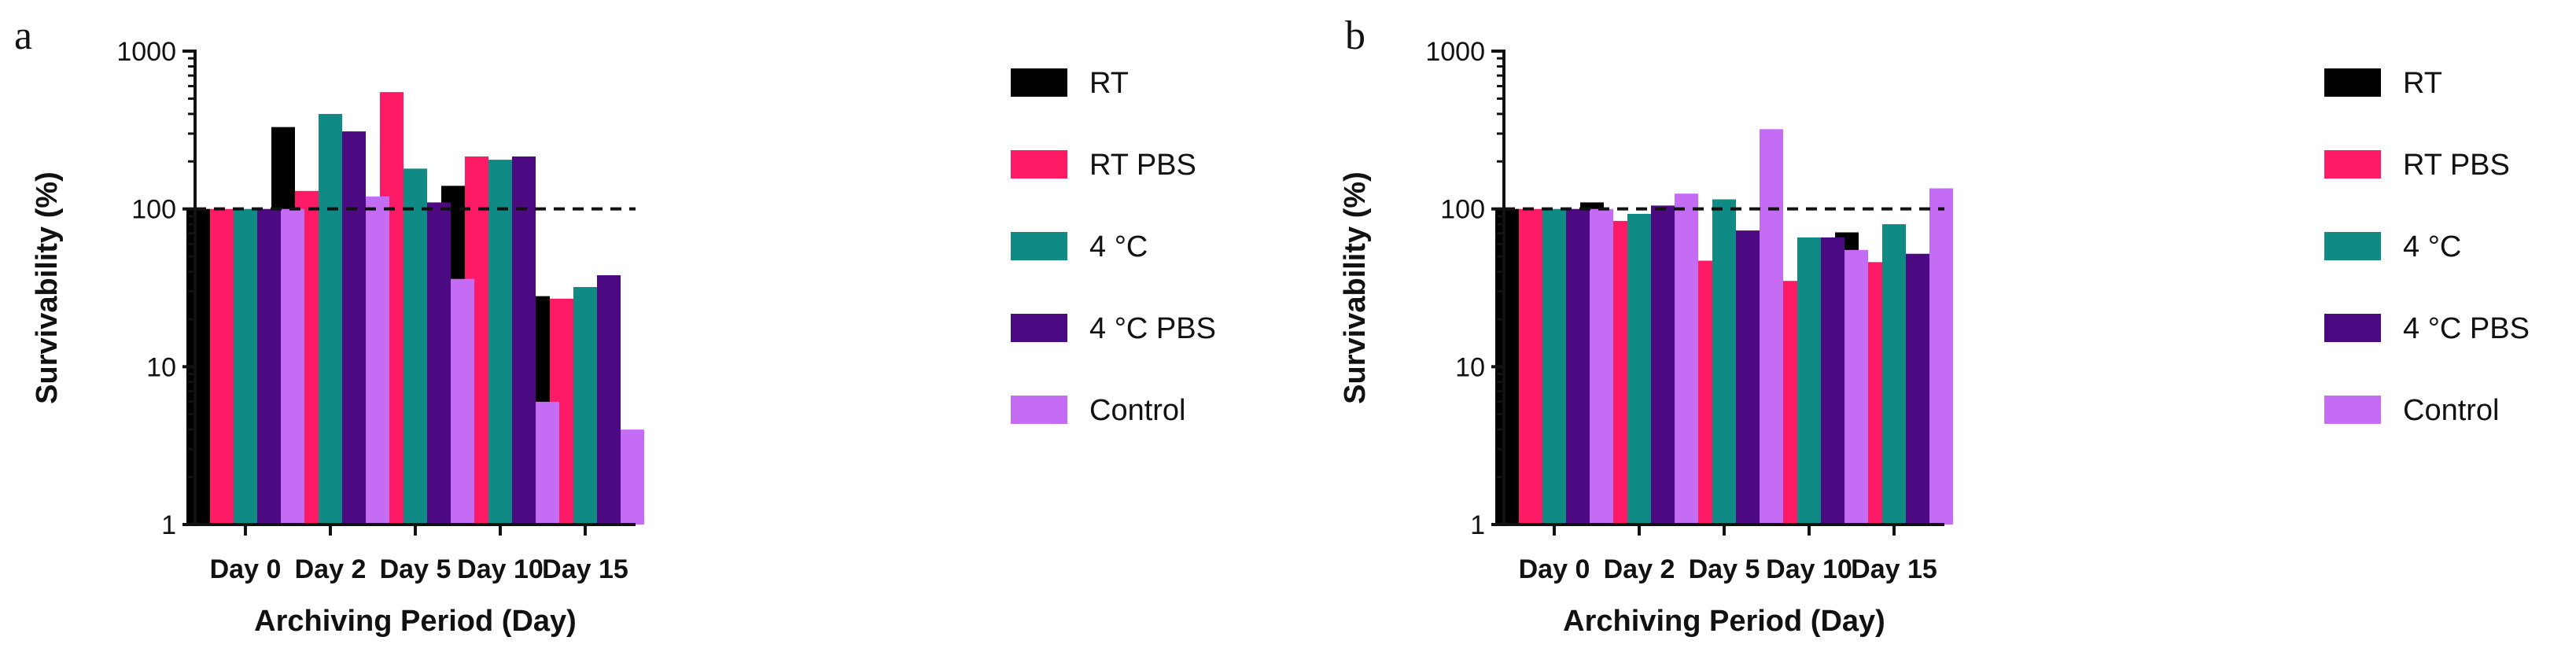 This screenshot has width=2576, height=659. What do you see at coordinates (1355, 35) in the screenshot?
I see `panel-letter: b` at bounding box center [1355, 35].